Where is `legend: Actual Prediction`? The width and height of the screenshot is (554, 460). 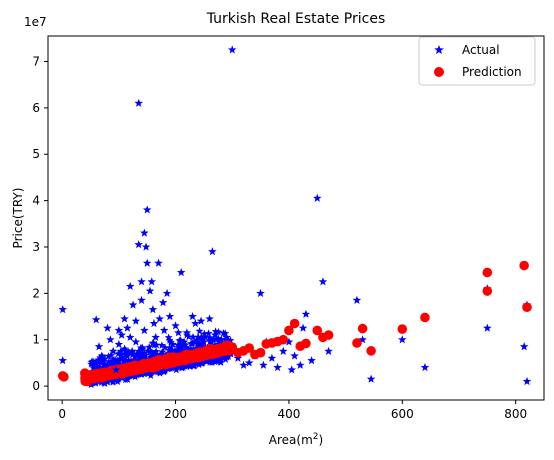
legend: Actual Prediction is located at coordinates (477, 61).